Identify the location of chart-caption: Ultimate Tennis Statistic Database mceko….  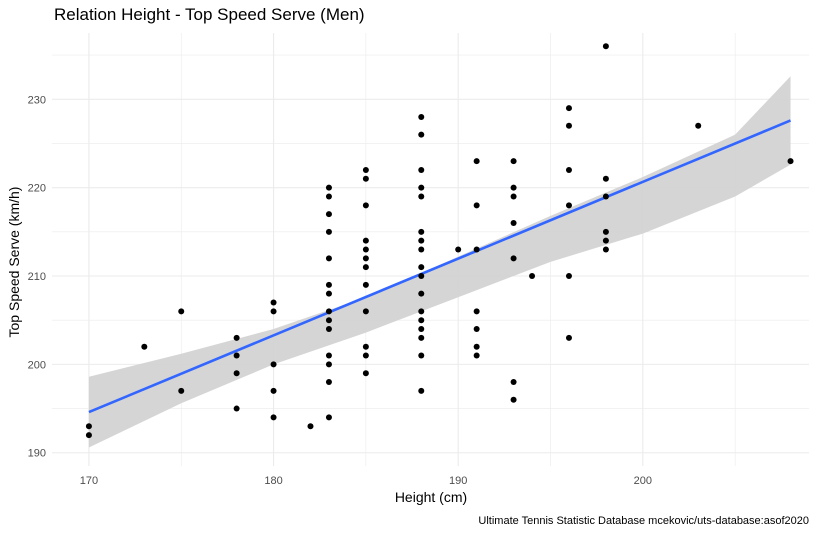
(643, 521).